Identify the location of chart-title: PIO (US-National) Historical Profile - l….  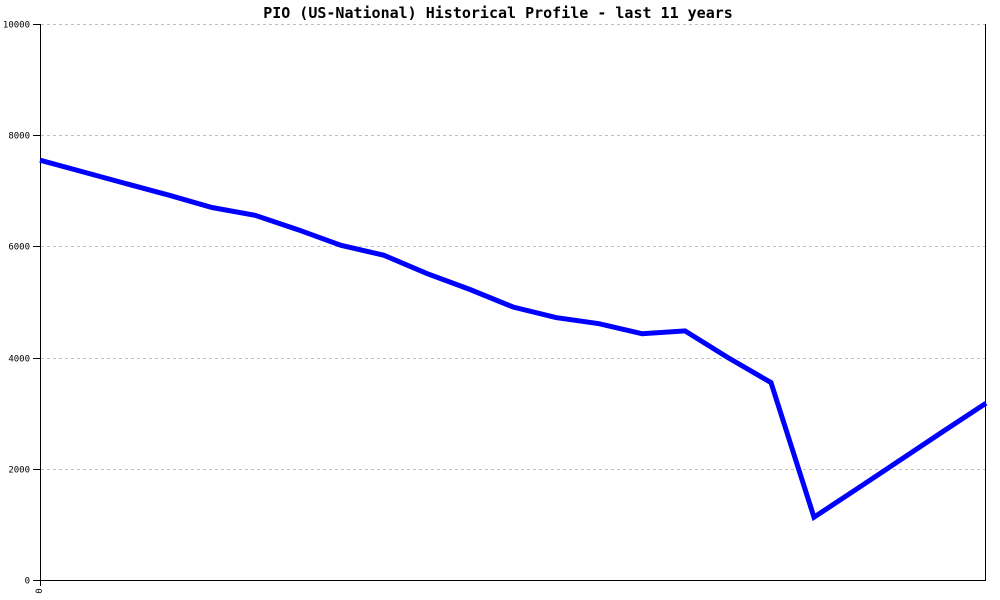
(498, 13).